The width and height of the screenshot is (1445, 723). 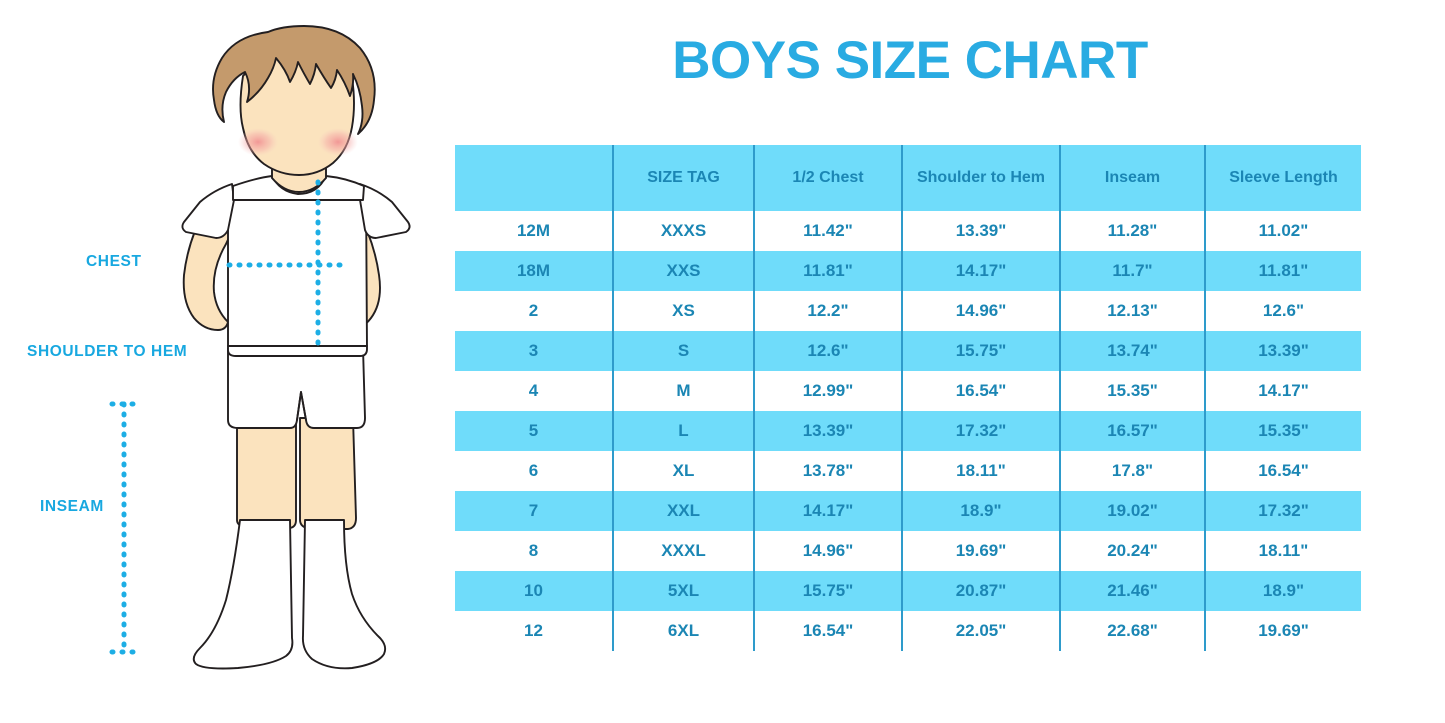 What do you see at coordinates (827, 231) in the screenshot?
I see `table-cell: 11.42"` at bounding box center [827, 231].